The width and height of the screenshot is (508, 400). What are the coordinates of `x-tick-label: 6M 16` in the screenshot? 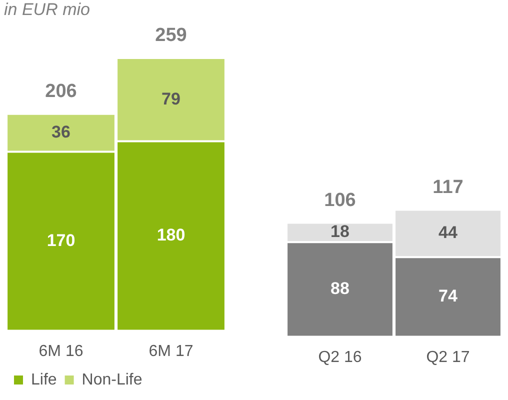 It's located at (61, 351).